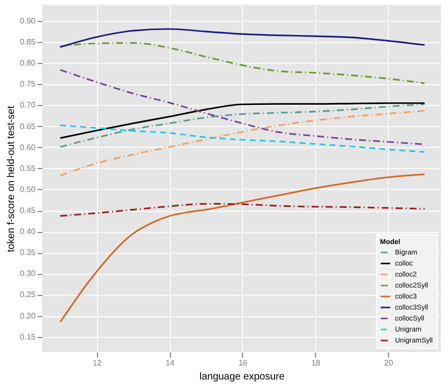 The height and width of the screenshot is (386, 446). I want to click on x-tick-label: 12, so click(97, 363).